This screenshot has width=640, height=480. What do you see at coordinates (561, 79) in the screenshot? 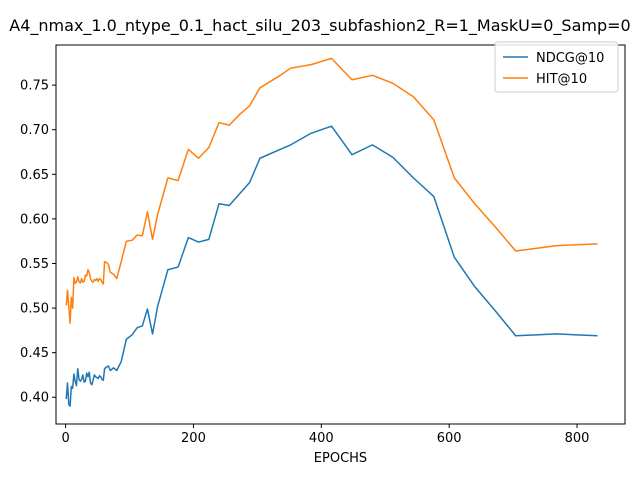
I see `legend-entry-label: HIT@10` at bounding box center [561, 79].